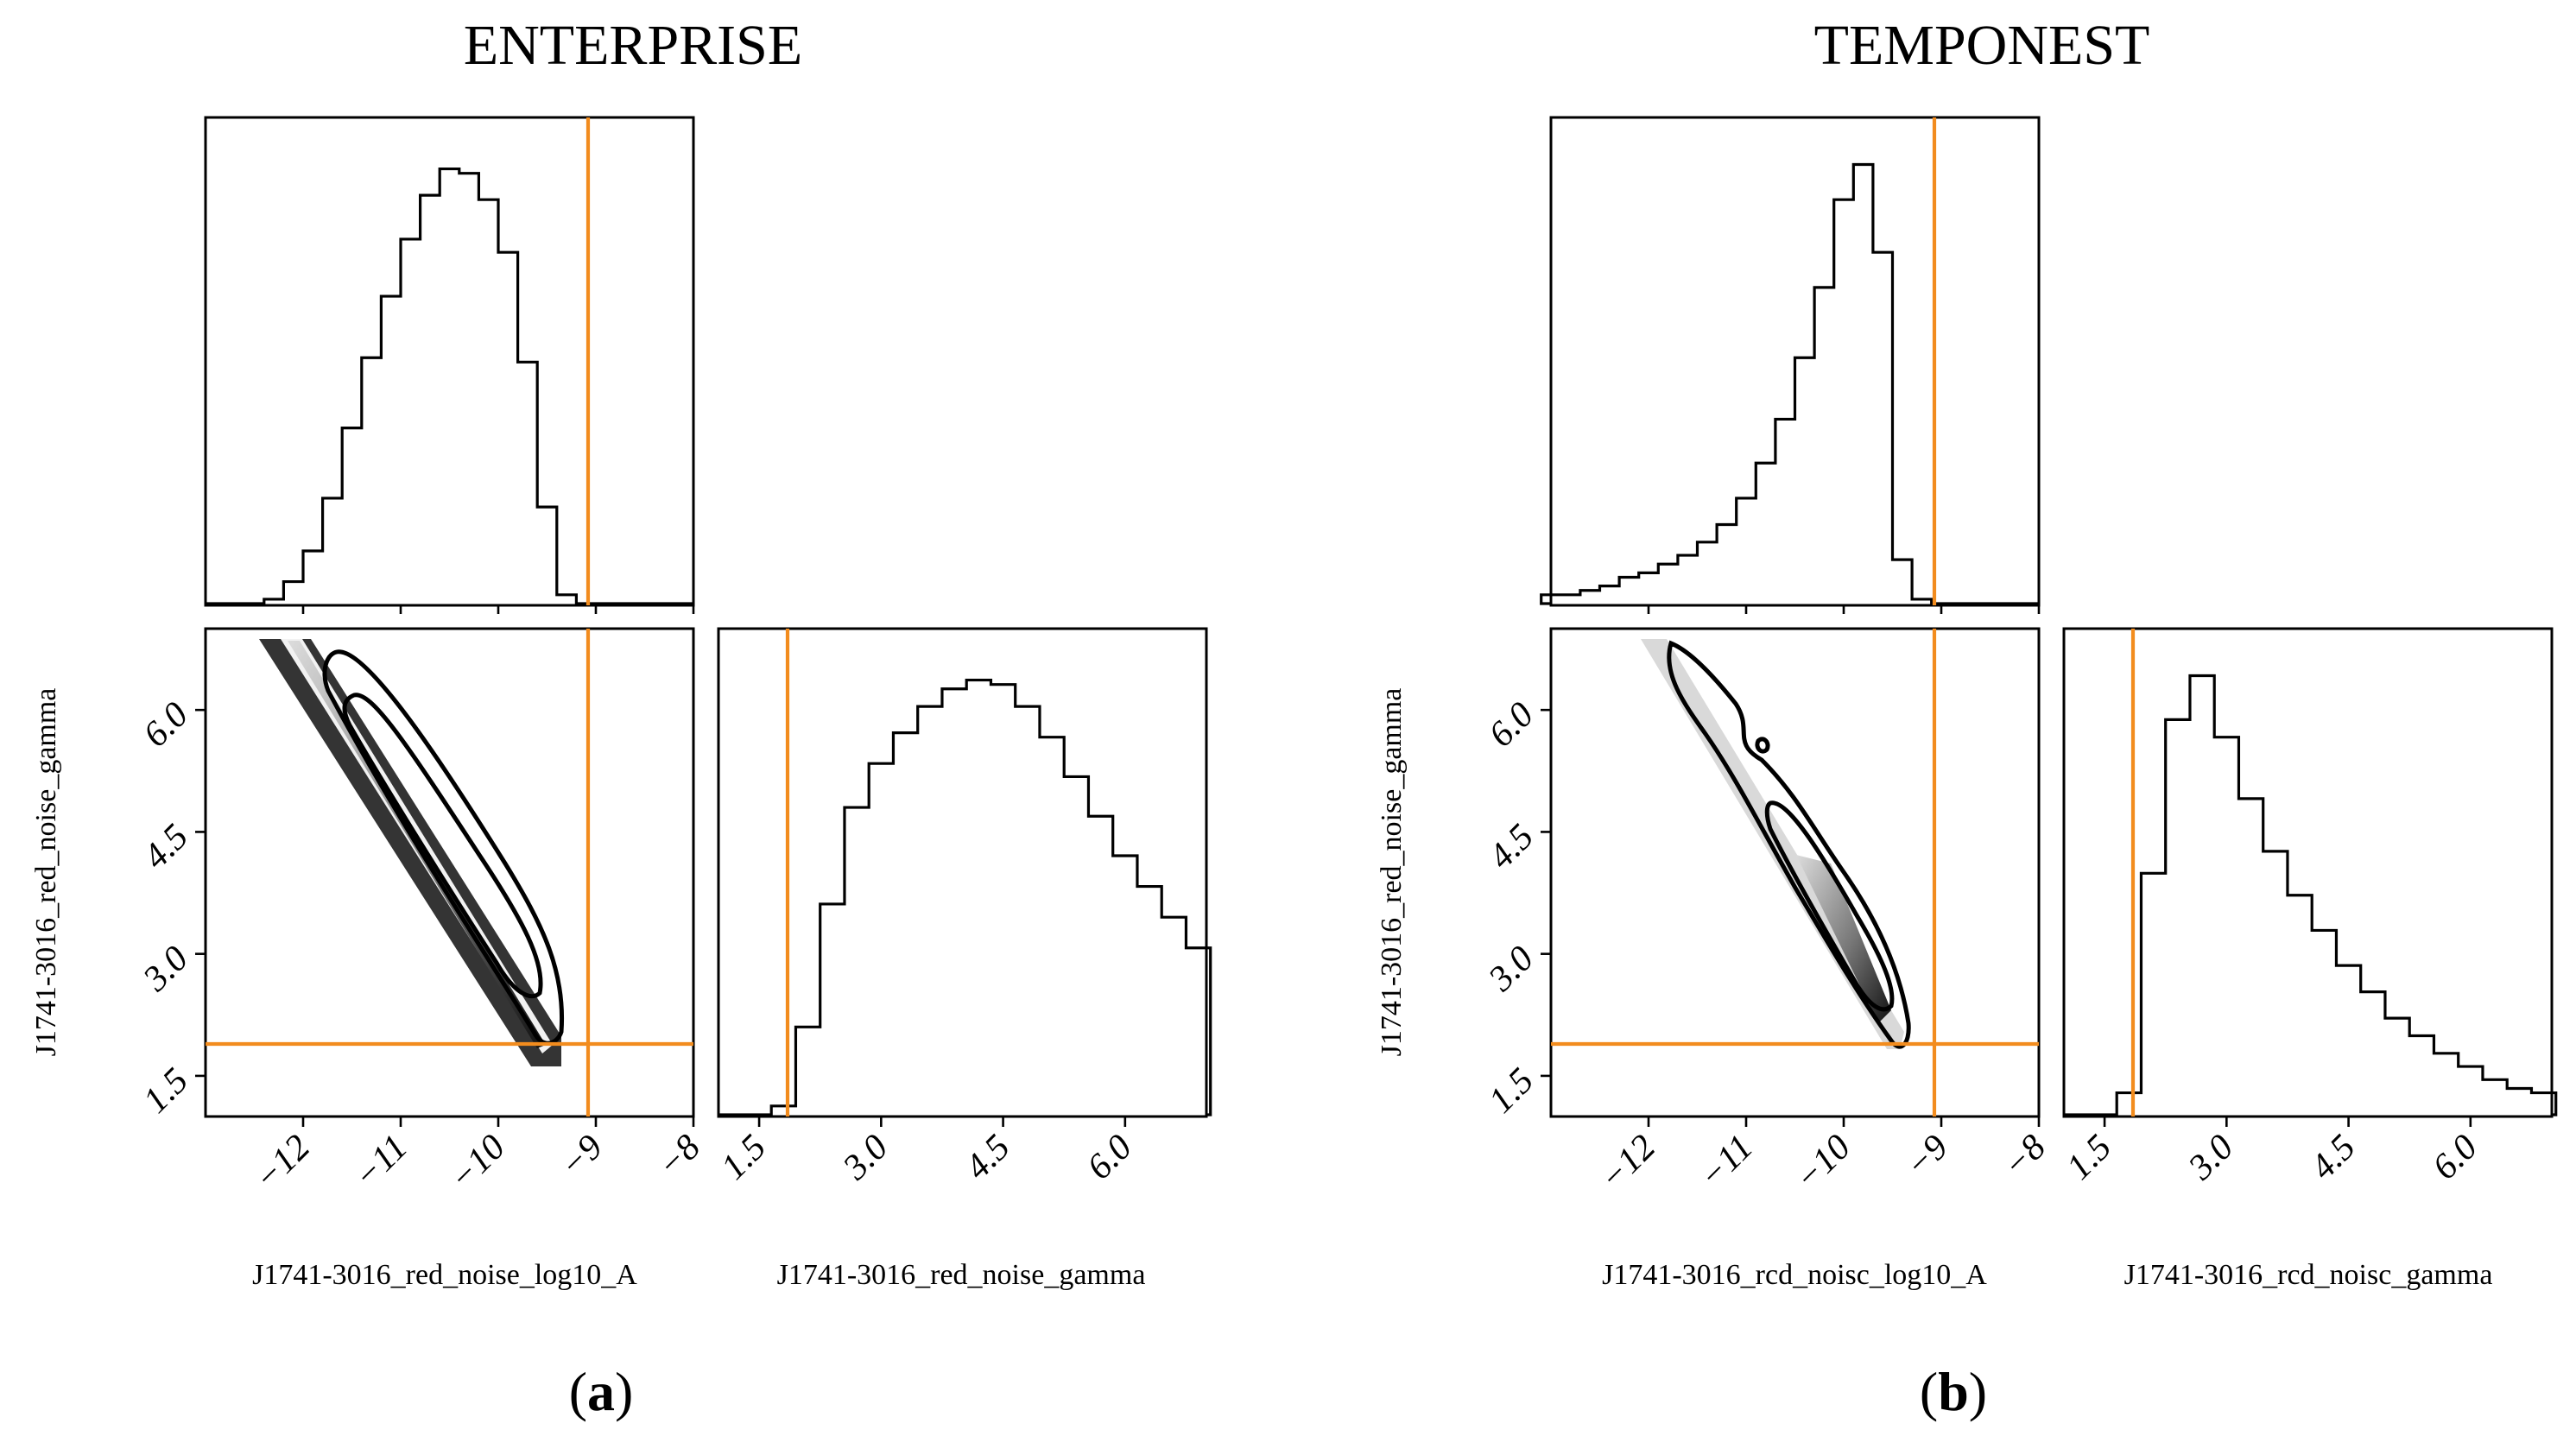 The image size is (2576, 1436). Describe the element at coordinates (961, 1275) in the screenshot. I see `enterprise-xlabel-gamma: J1741-3016_red_noise_gamma` at that location.